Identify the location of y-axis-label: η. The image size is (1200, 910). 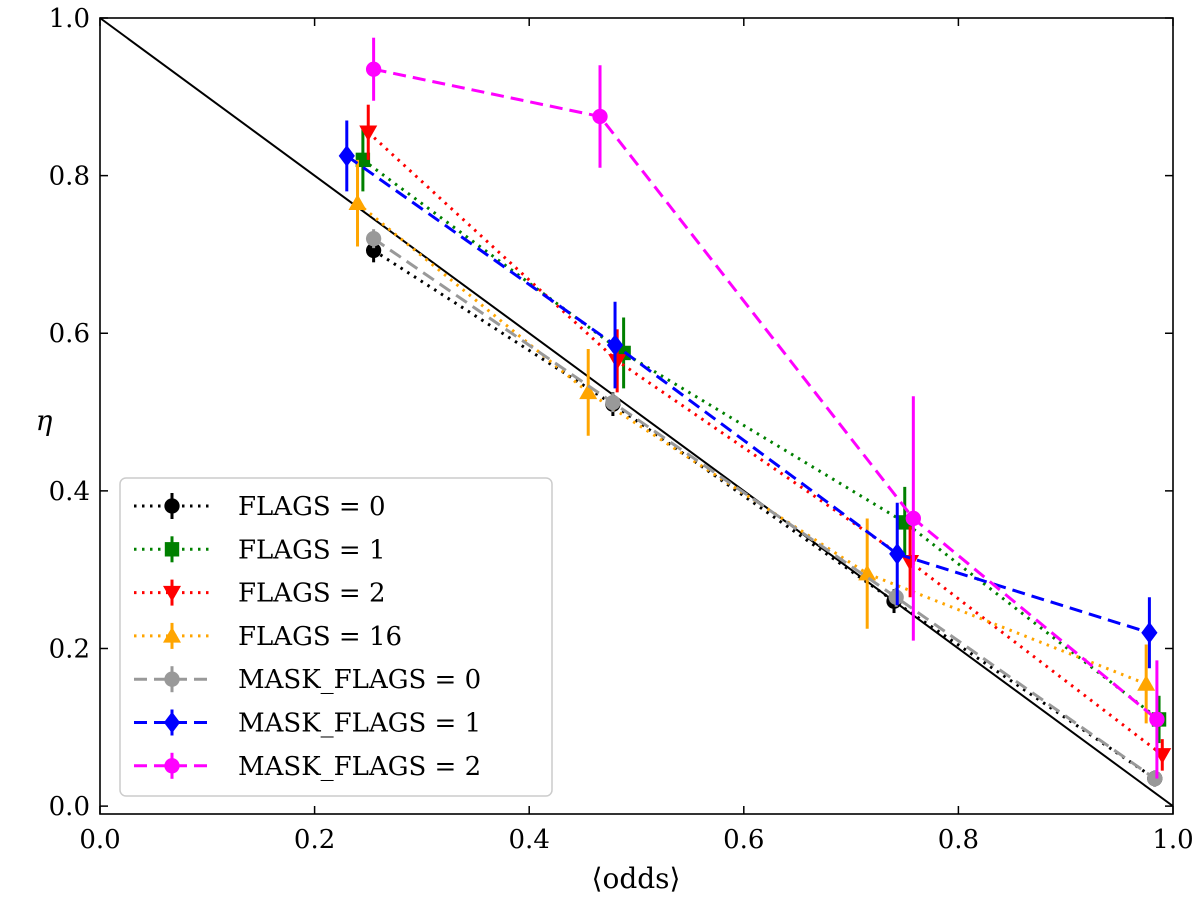
(44, 420).